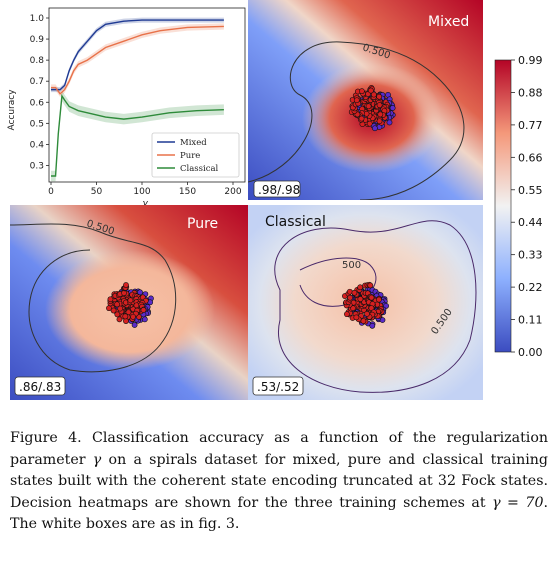 This screenshot has width=559, height=583. Describe the element at coordinates (37, 103) in the screenshot. I see `y-tick-label: 0.6` at that location.